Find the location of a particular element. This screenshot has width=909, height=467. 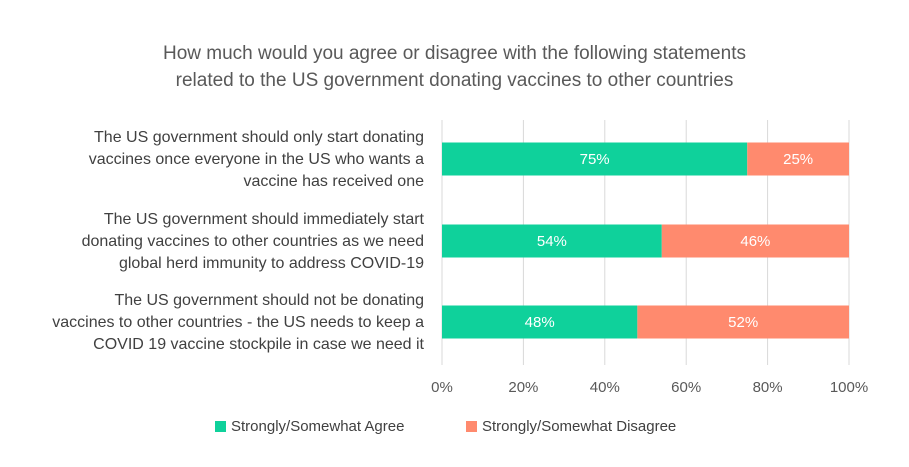

legend-item-agree: Strongly/Somewhat Agree is located at coordinates (309, 426).